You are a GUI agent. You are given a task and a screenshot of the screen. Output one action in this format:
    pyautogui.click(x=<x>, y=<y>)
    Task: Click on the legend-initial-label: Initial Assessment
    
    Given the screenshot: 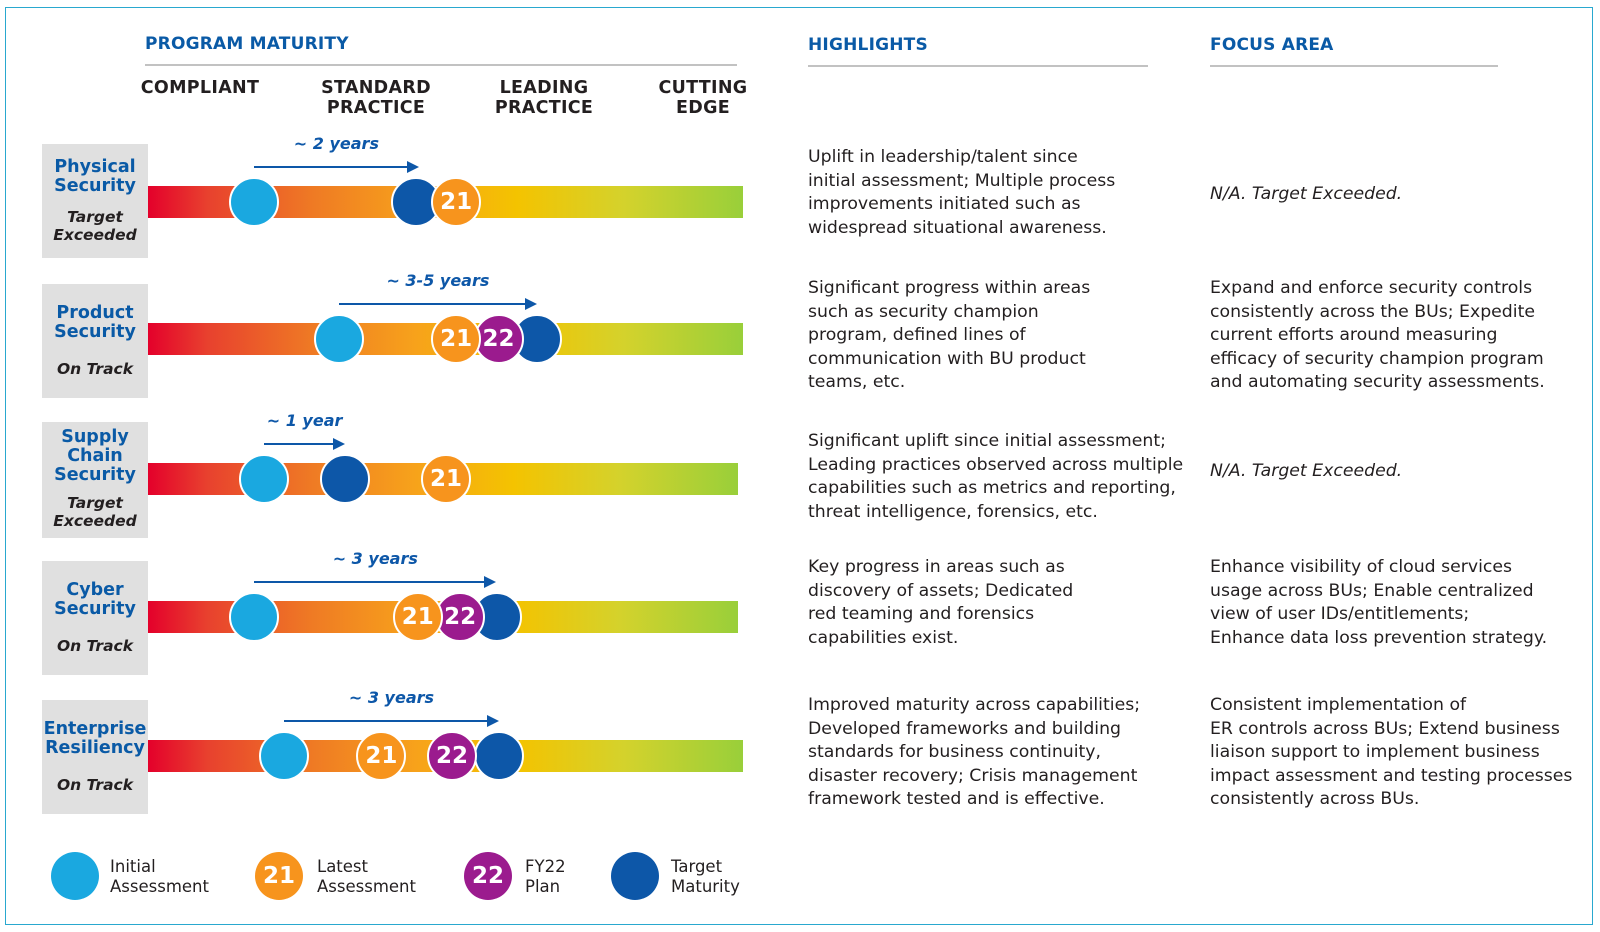 What is the action you would take?
    pyautogui.click(x=159, y=876)
    